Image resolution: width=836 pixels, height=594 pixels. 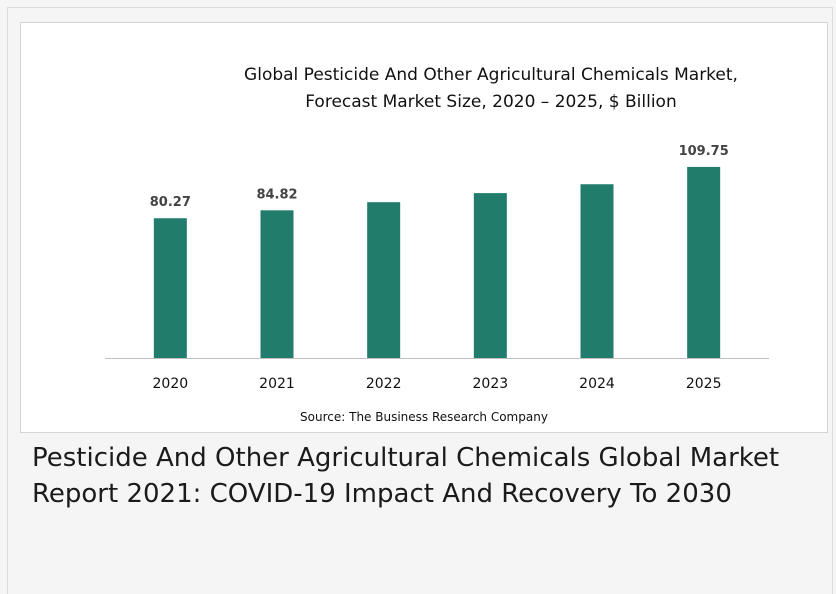 What do you see at coordinates (491, 384) in the screenshot?
I see `x-tick-label-2023: 2023` at bounding box center [491, 384].